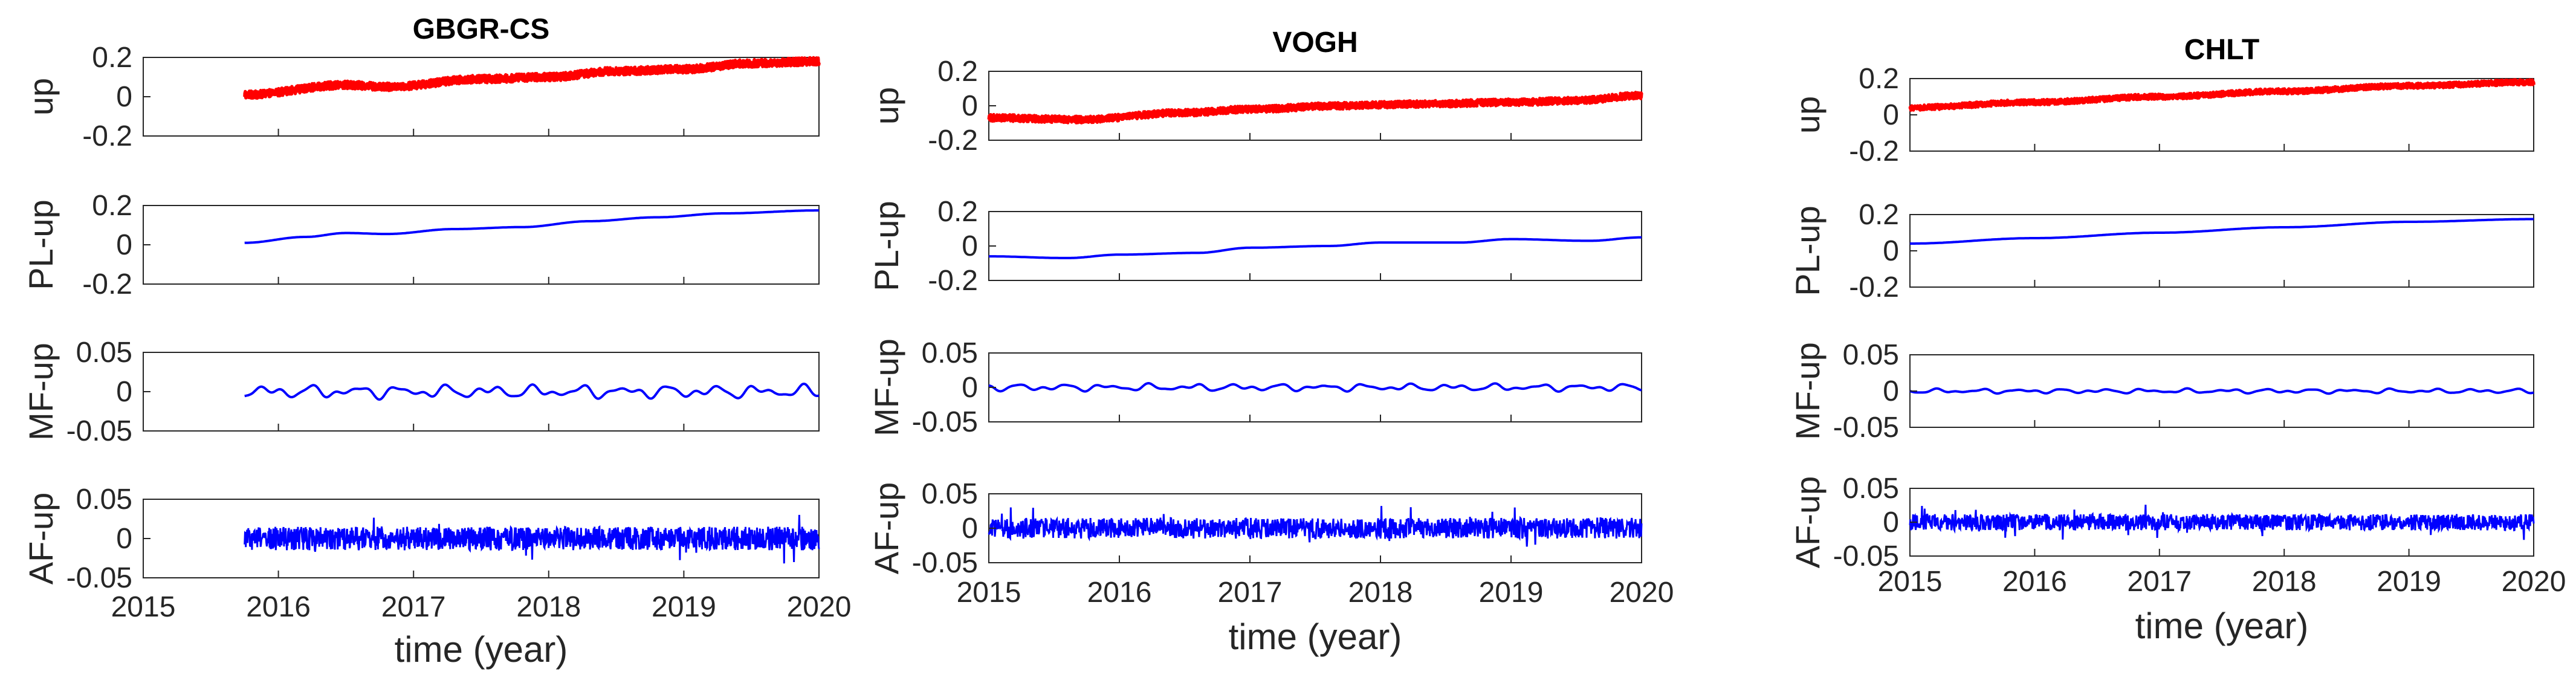  I want to click on chart-title: GBGR-CS, so click(481, 29).